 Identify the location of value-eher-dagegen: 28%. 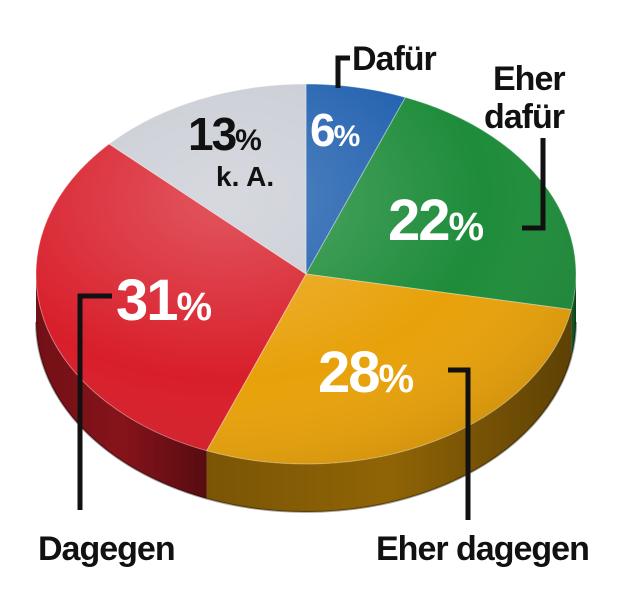
(366, 372).